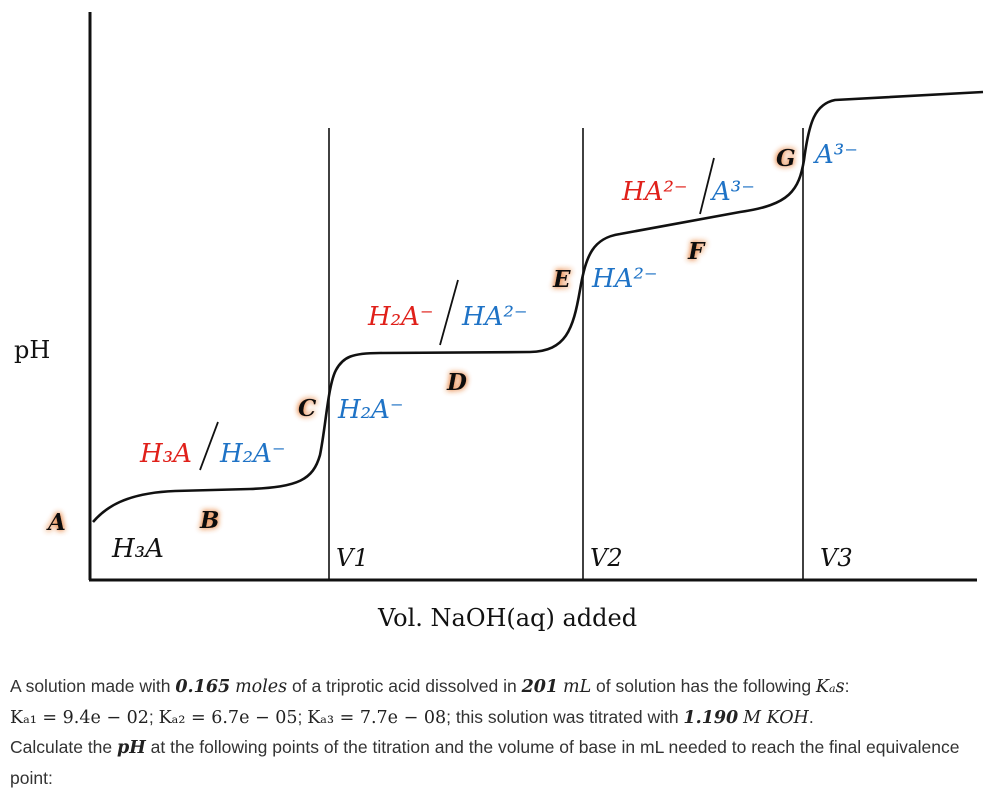  I want to click on point-label-g: G, so click(786, 158).